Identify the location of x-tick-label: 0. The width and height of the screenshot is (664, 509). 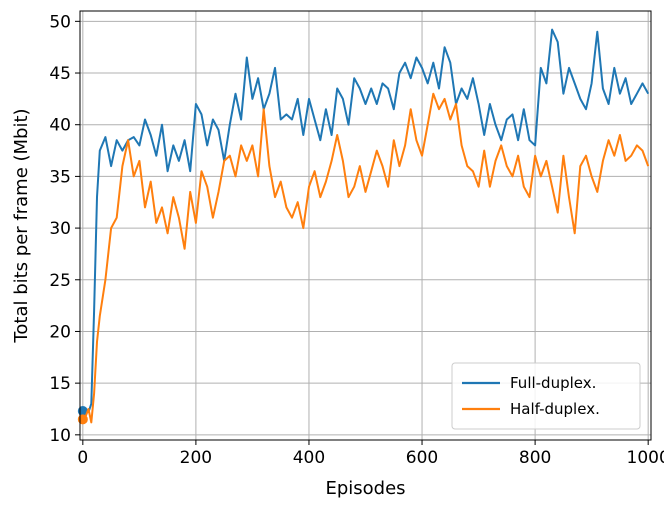
(82, 458).